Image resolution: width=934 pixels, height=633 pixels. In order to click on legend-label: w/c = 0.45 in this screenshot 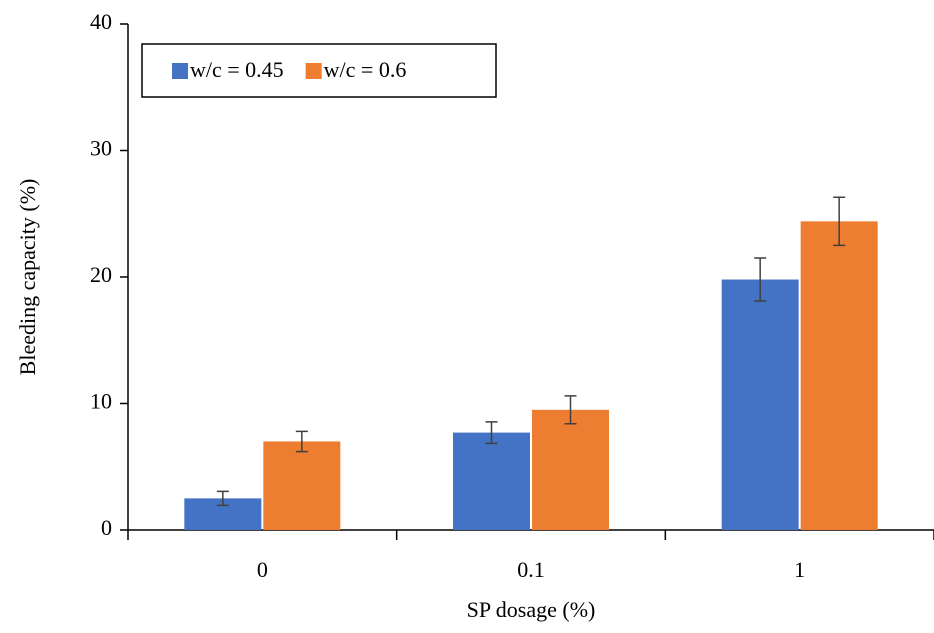, I will do `click(237, 69)`.